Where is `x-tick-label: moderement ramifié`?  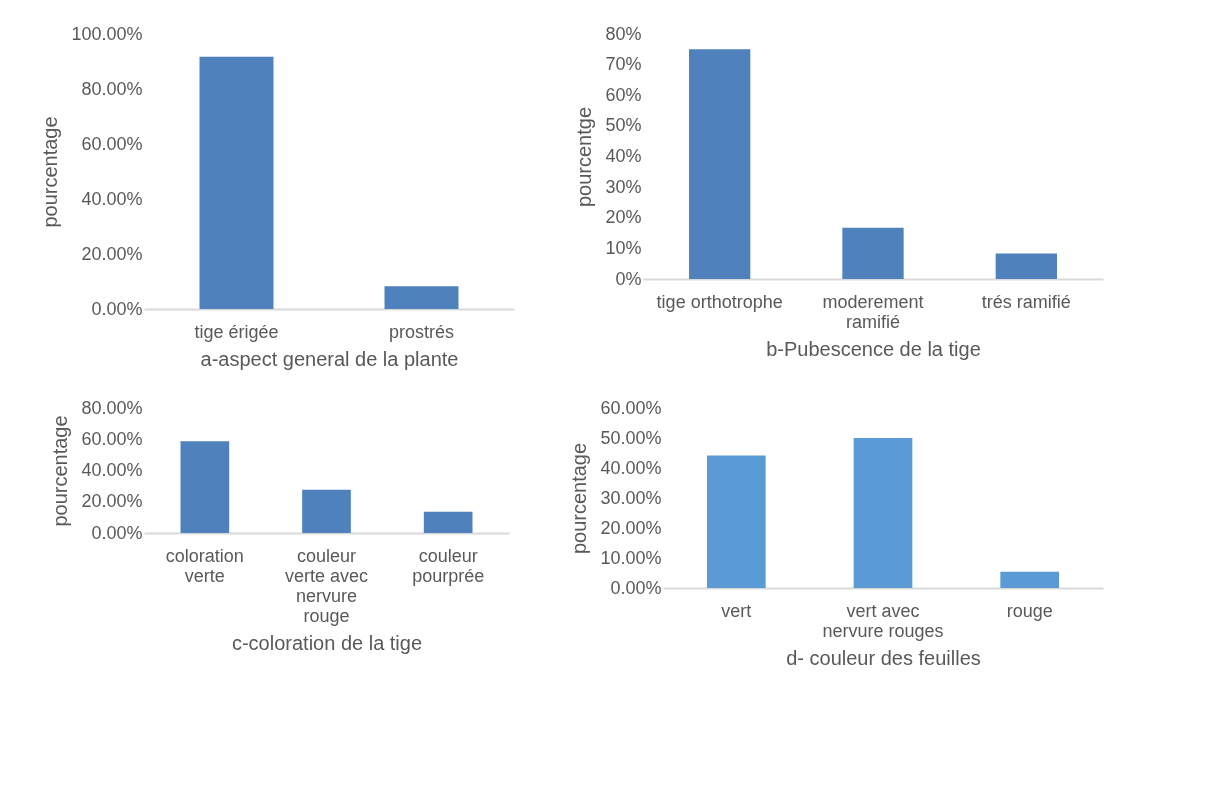 x-tick-label: moderement ramifié is located at coordinates (873, 311).